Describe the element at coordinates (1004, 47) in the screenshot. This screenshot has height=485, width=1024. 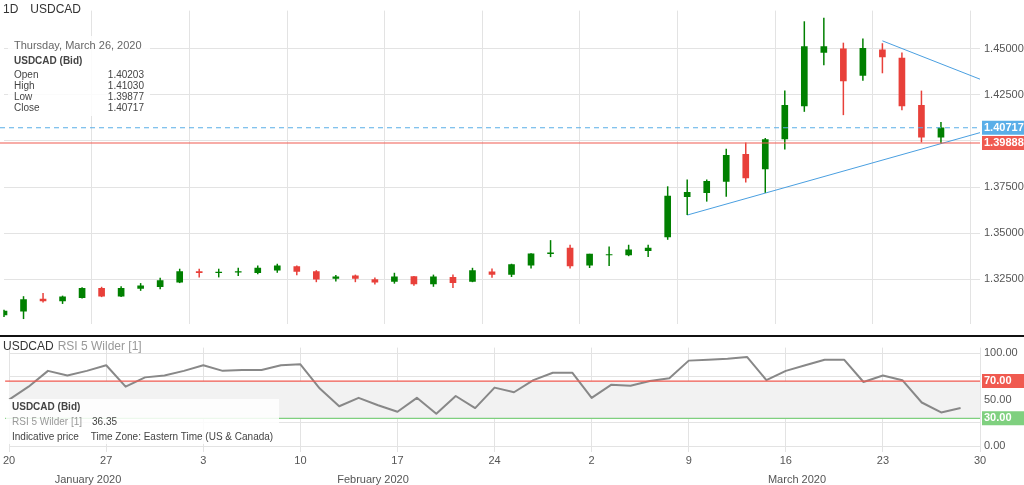
I see `y-tick-label: 1.45000` at that location.